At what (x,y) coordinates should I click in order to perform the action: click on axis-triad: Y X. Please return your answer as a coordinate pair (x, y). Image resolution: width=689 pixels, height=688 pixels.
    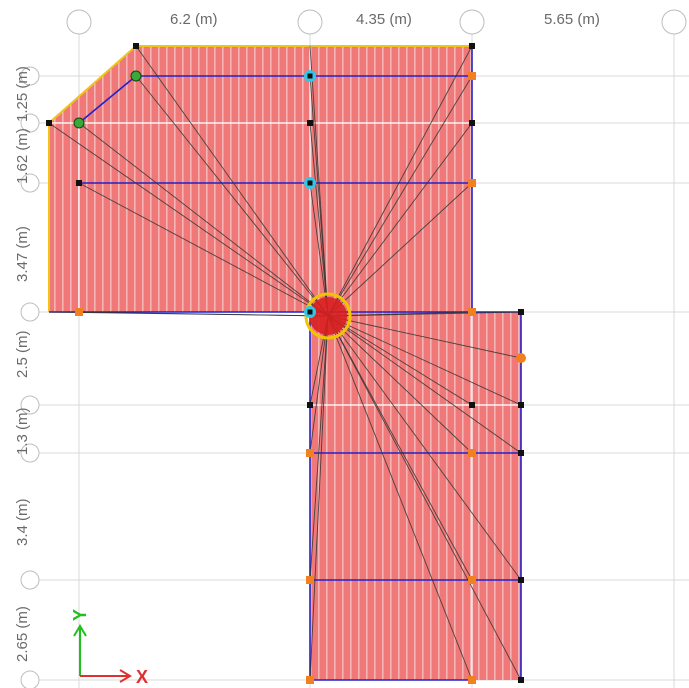
    Looking at the image, I should click on (109, 648).